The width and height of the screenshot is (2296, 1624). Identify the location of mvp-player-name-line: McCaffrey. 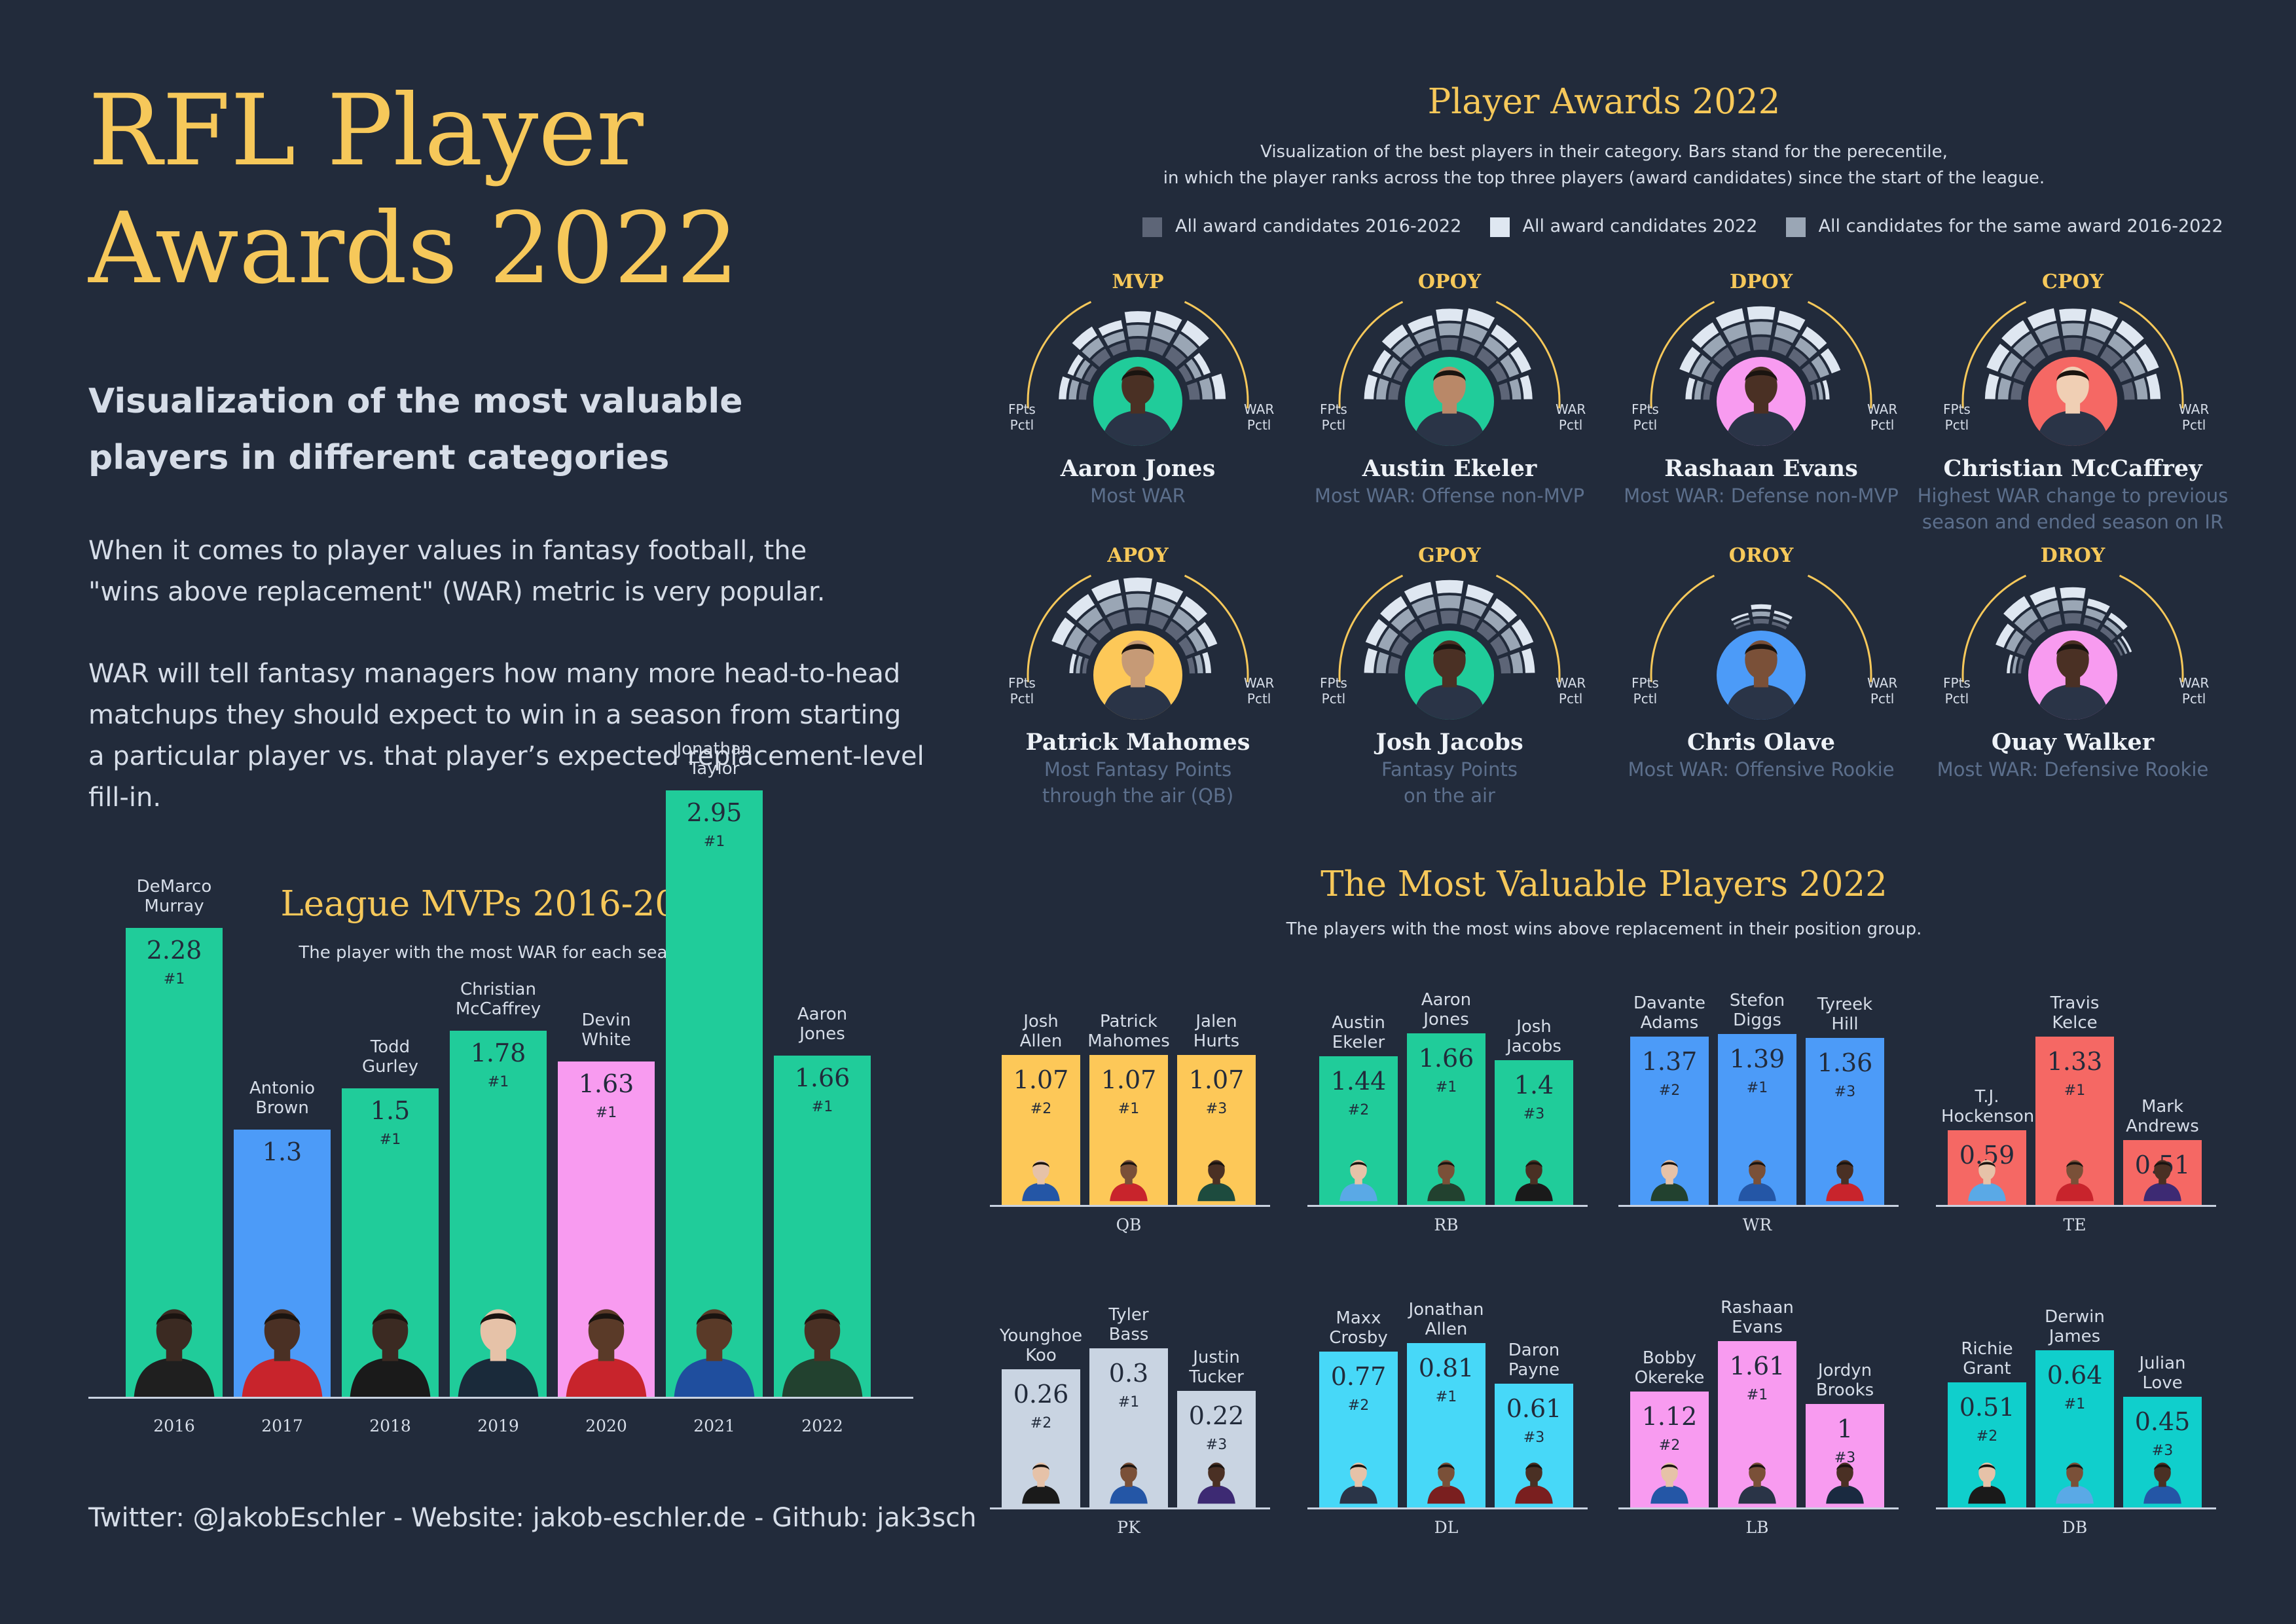
(498, 1009).